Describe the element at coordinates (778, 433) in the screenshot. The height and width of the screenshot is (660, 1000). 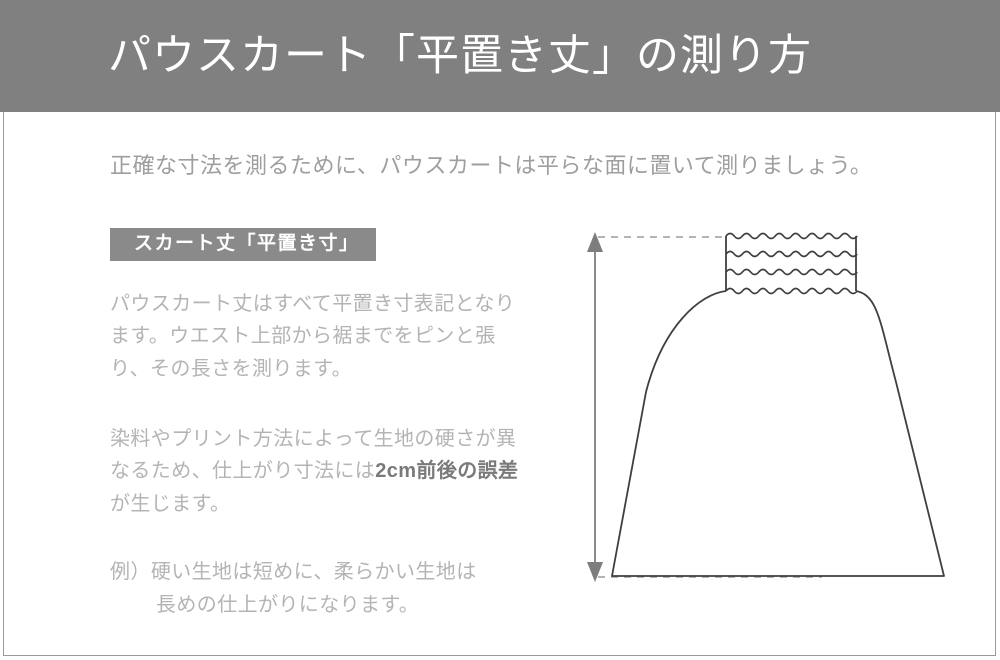
I see `skirt-body-outline` at that location.